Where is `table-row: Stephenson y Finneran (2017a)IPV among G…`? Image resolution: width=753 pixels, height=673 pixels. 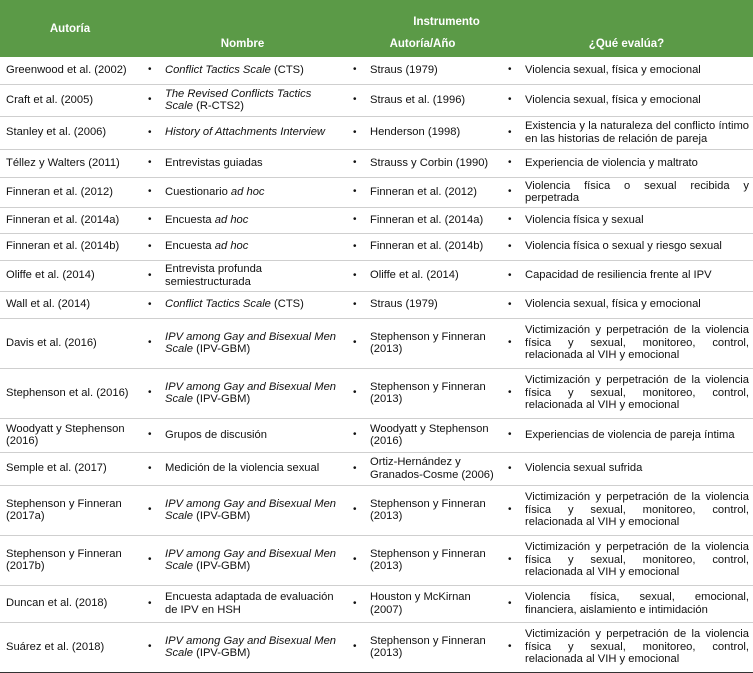 table-row: Stephenson y Finneran (2017a)IPV among G… is located at coordinates (376, 510).